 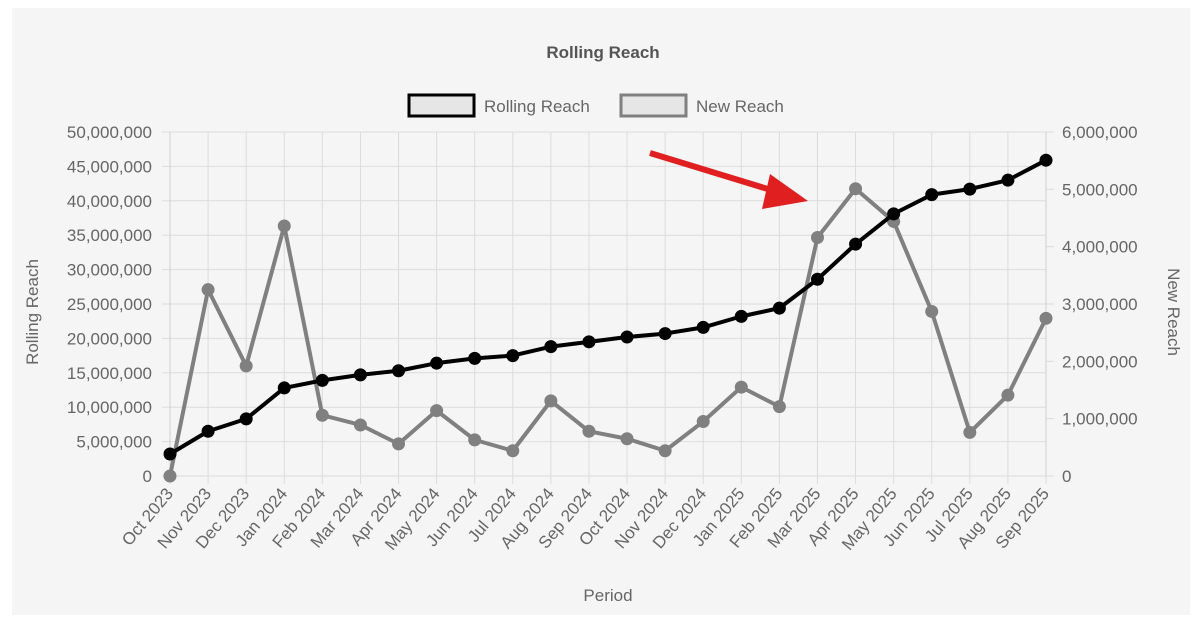 I want to click on right-tick-label: 5,000,000, so click(x=1100, y=189).